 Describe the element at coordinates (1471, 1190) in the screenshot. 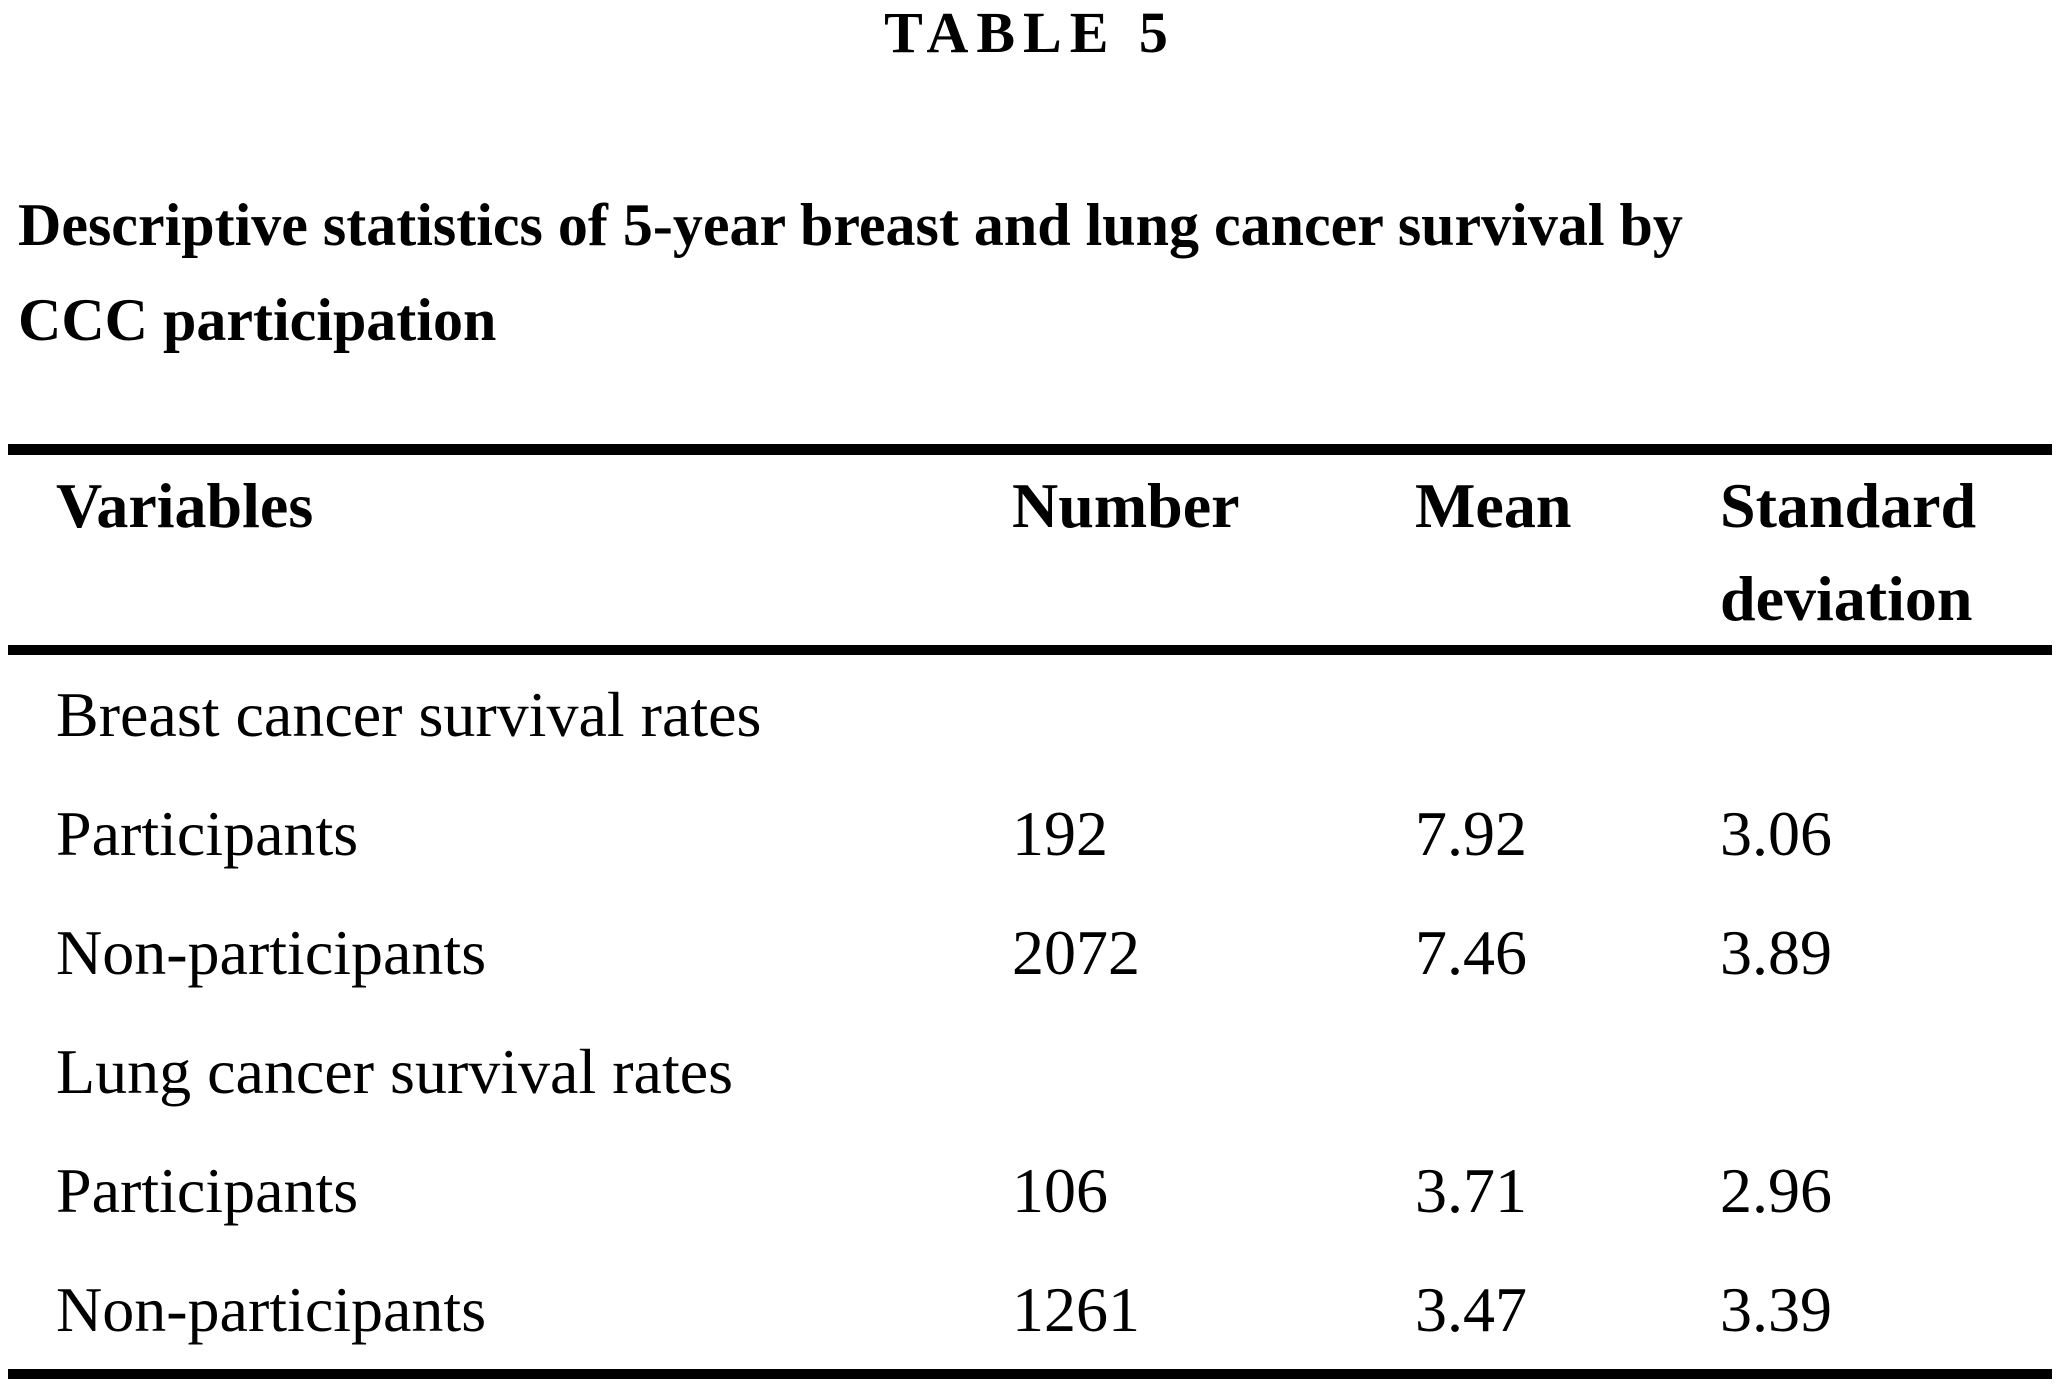

I see `cell-mean: 3.71` at that location.